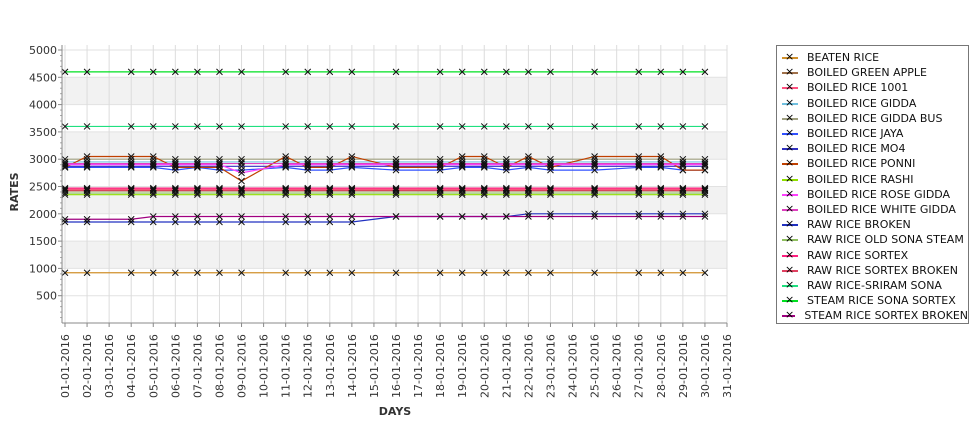  I want to click on y-tick-label: 4000, so click(43, 105).